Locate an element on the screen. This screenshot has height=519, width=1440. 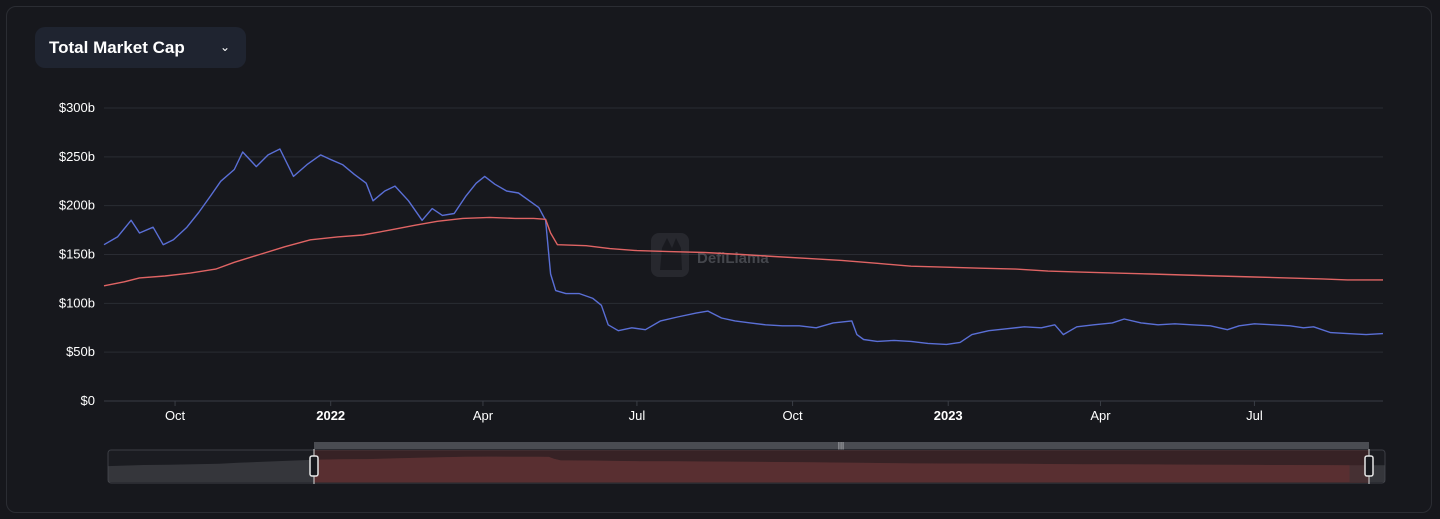
y-tick-label: $250b is located at coordinates (77, 156).